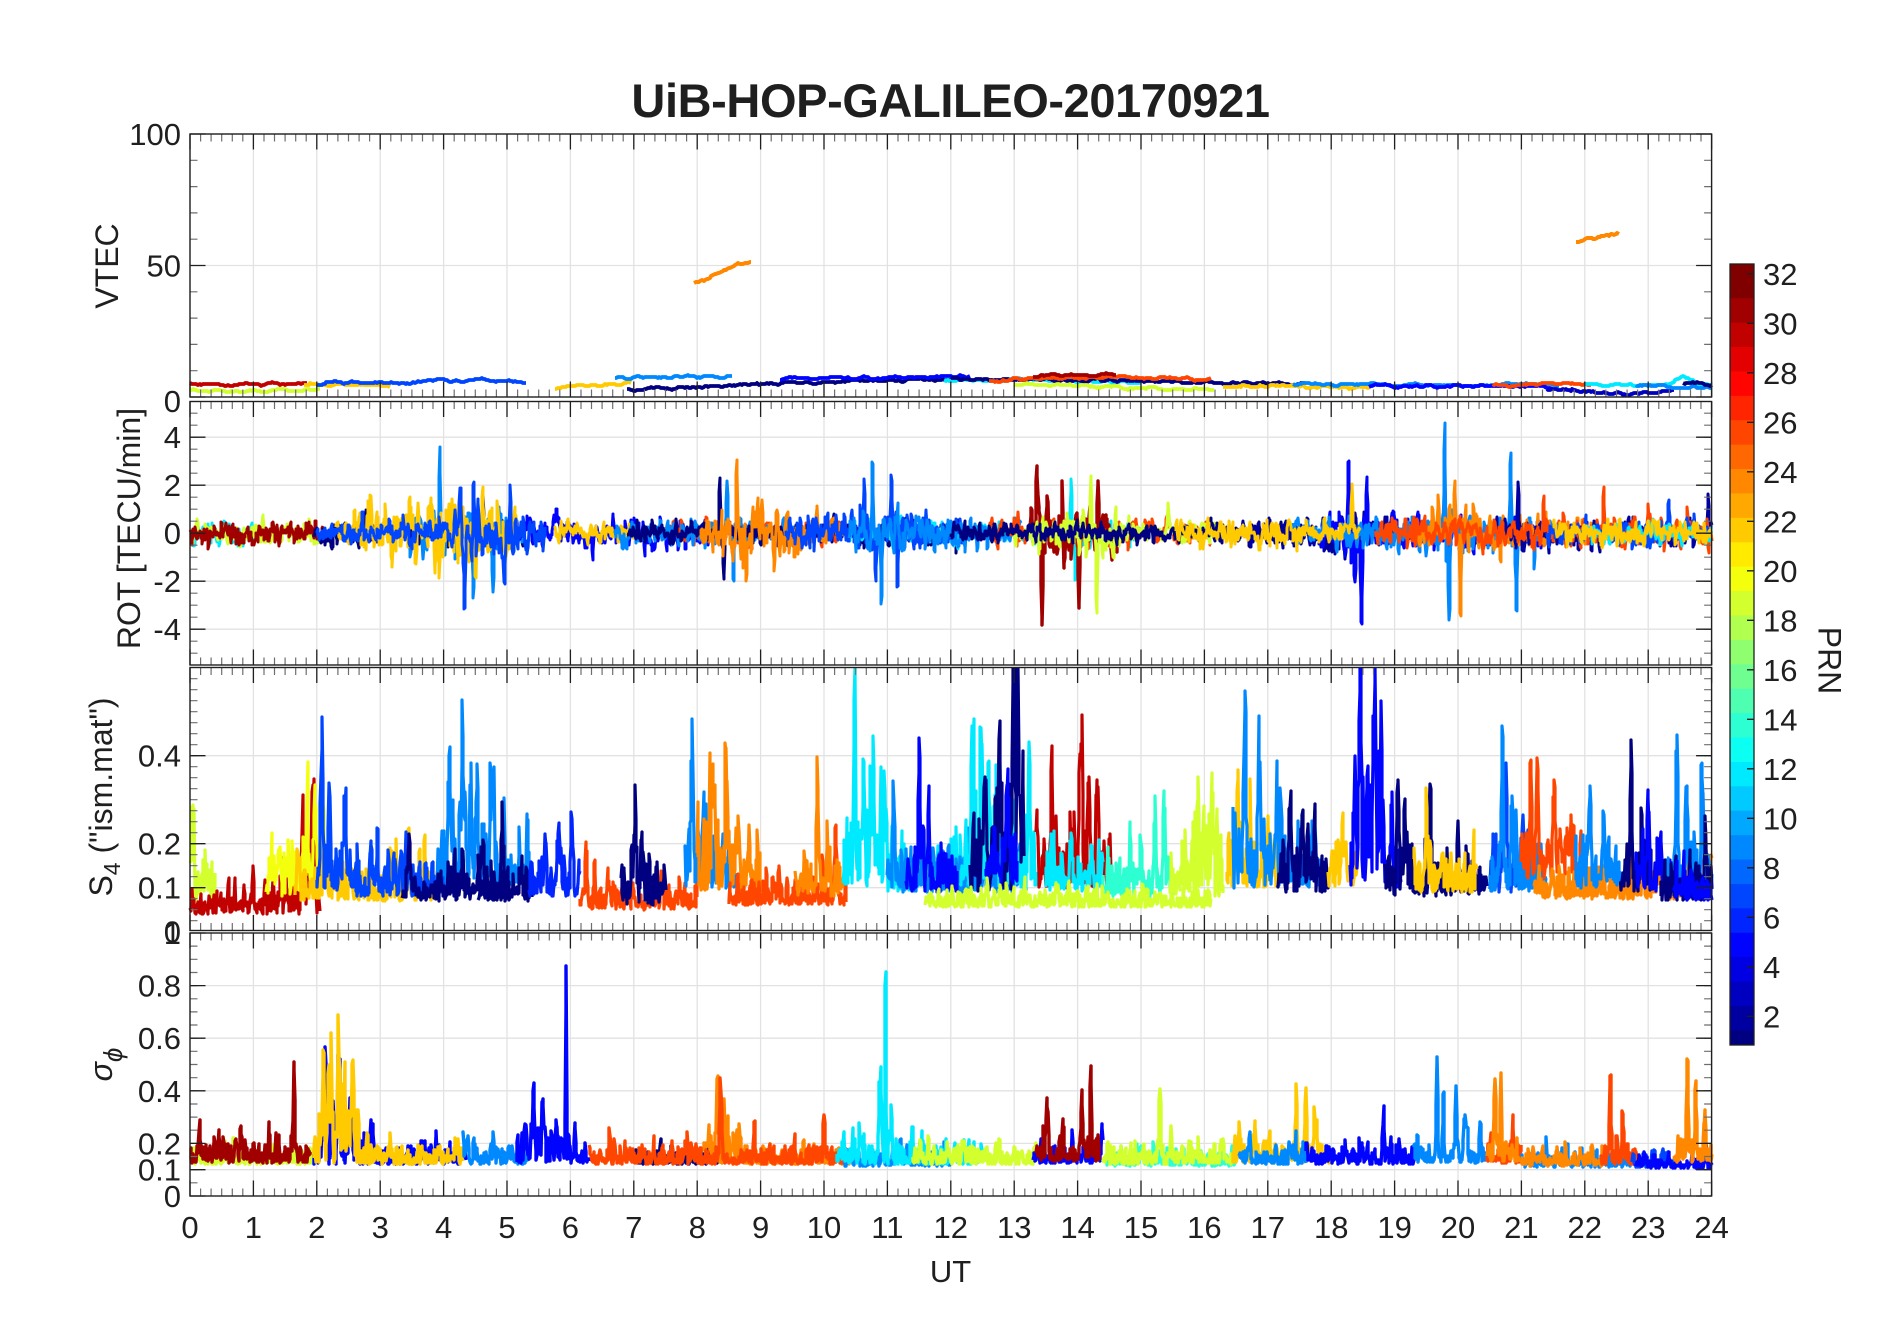  Describe the element at coordinates (105, 1065) in the screenshot. I see `svg-text: σϕ` at that location.